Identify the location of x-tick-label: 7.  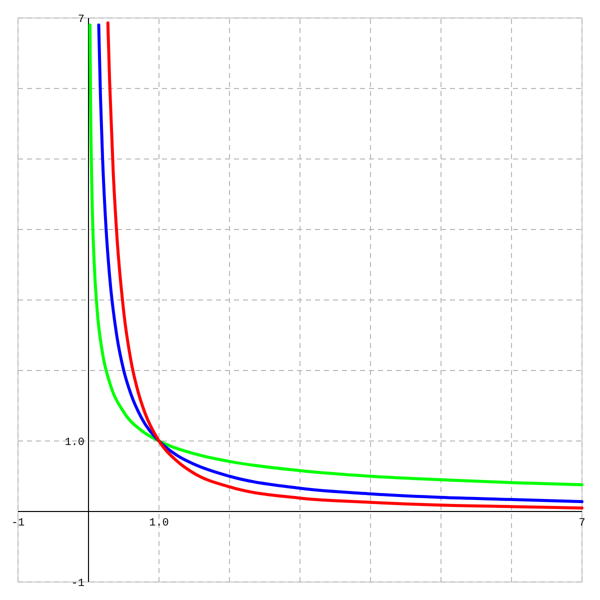
(582, 524).